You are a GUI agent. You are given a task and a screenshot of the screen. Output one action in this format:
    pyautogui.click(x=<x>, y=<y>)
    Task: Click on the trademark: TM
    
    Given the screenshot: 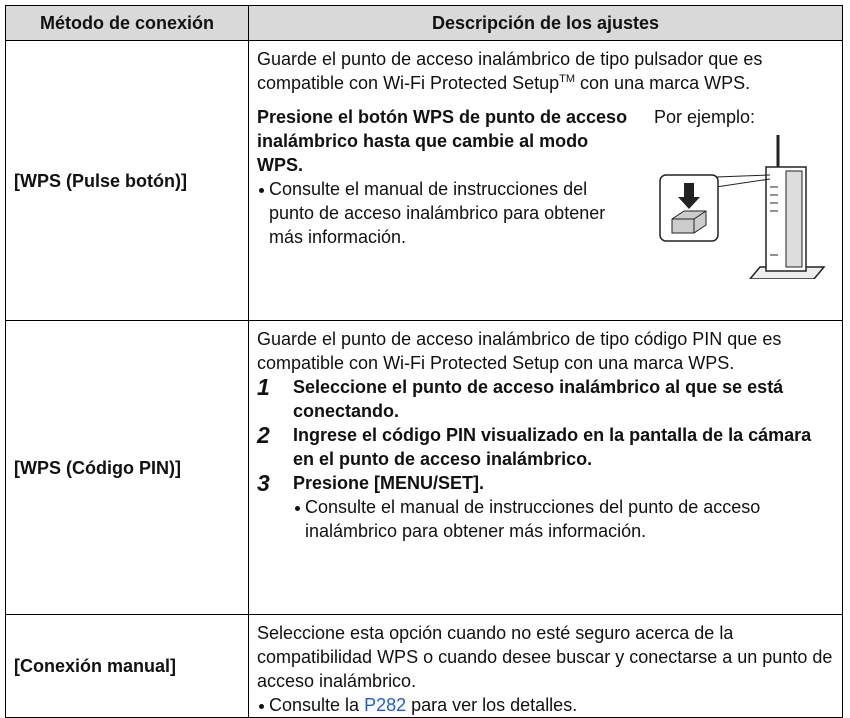 What is the action you would take?
    pyautogui.click(x=567, y=79)
    